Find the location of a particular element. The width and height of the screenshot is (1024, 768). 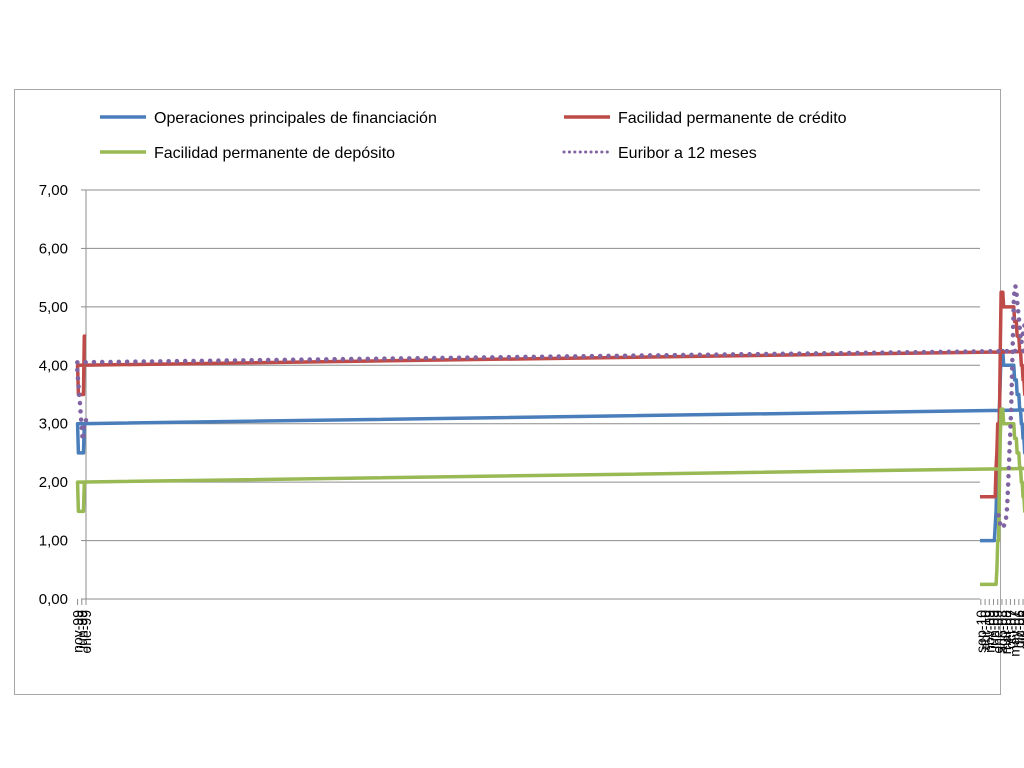

x-tick-label: jul-06 is located at coordinates (1019, 627).